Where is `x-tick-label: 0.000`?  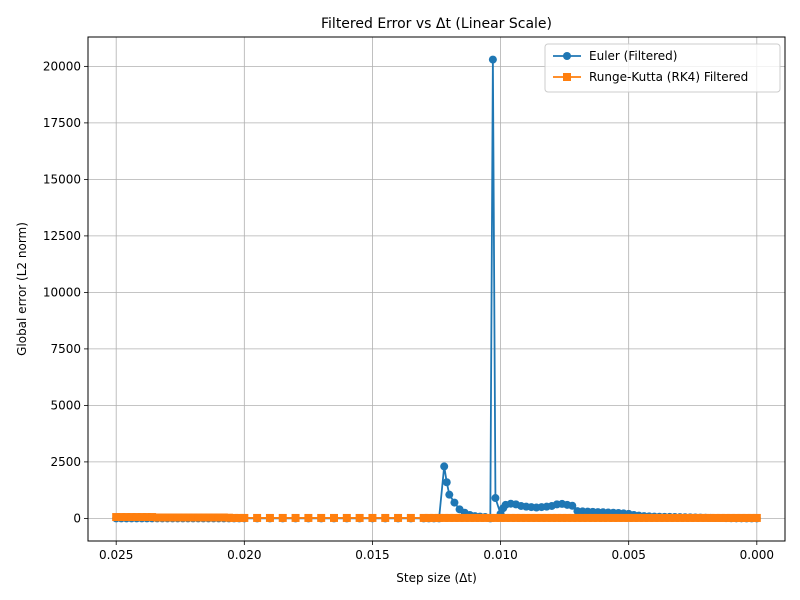
x-tick-label: 0.000 is located at coordinates (757, 555).